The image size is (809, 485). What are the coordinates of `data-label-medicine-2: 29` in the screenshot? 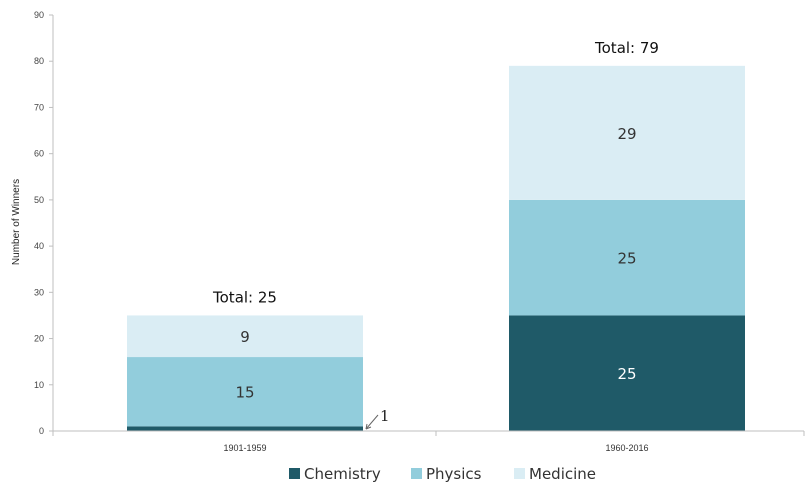 It's located at (626, 134).